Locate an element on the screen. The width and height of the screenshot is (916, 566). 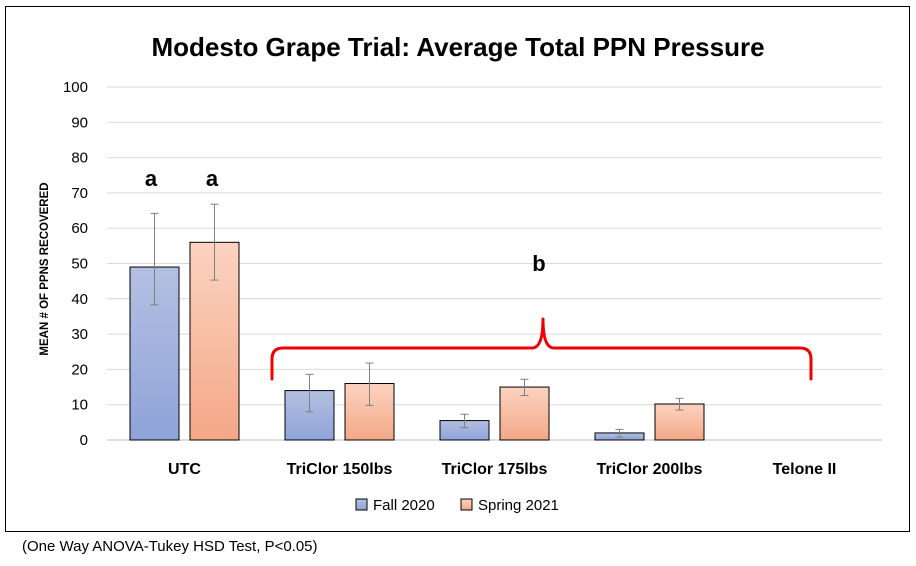
y-tick-label: 80 is located at coordinates (79, 158).